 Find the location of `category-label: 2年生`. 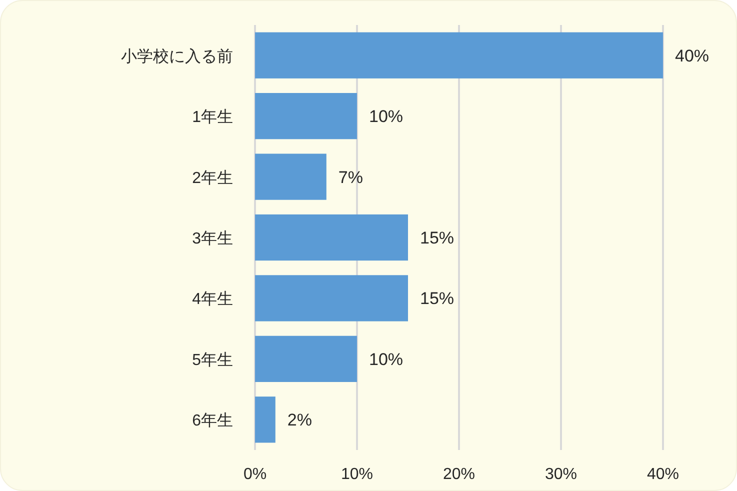

category-label: 2年生 is located at coordinates (212, 178).